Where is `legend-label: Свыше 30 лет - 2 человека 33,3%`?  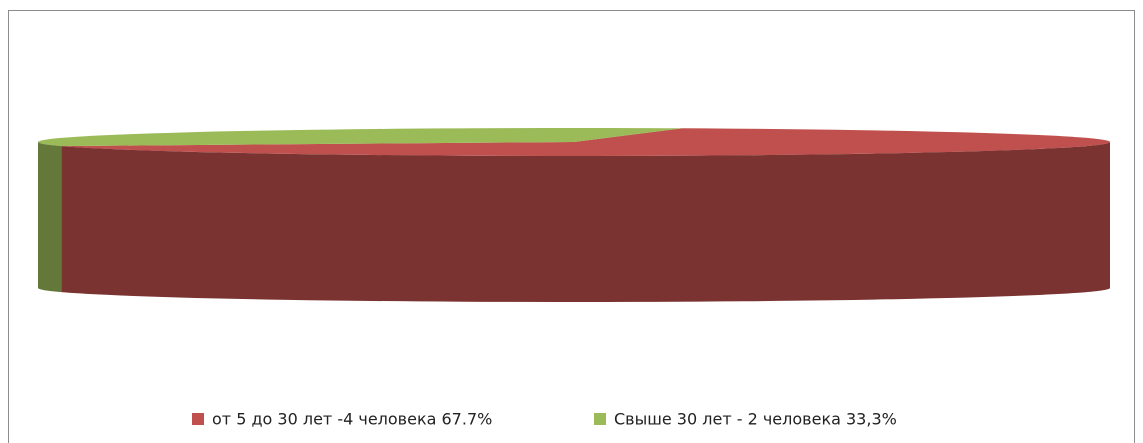 legend-label: Свыше 30 лет - 2 человека 33,3% is located at coordinates (755, 419).